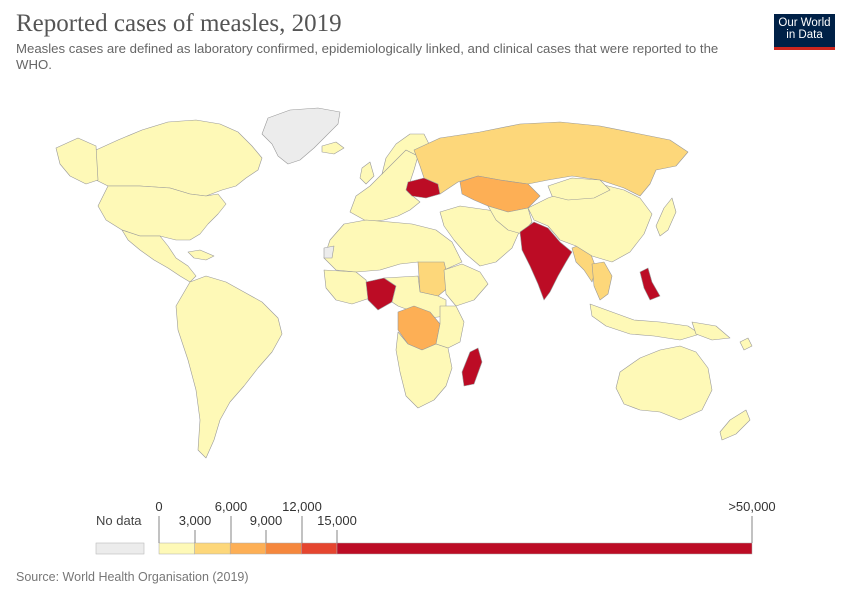  I want to click on legend-no-data-label: No data, so click(119, 520).